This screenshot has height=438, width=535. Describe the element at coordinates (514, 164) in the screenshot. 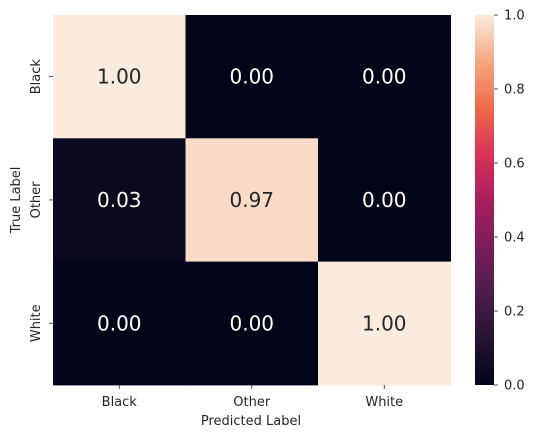

I see `colorbar-tick-label: 0.6` at that location.